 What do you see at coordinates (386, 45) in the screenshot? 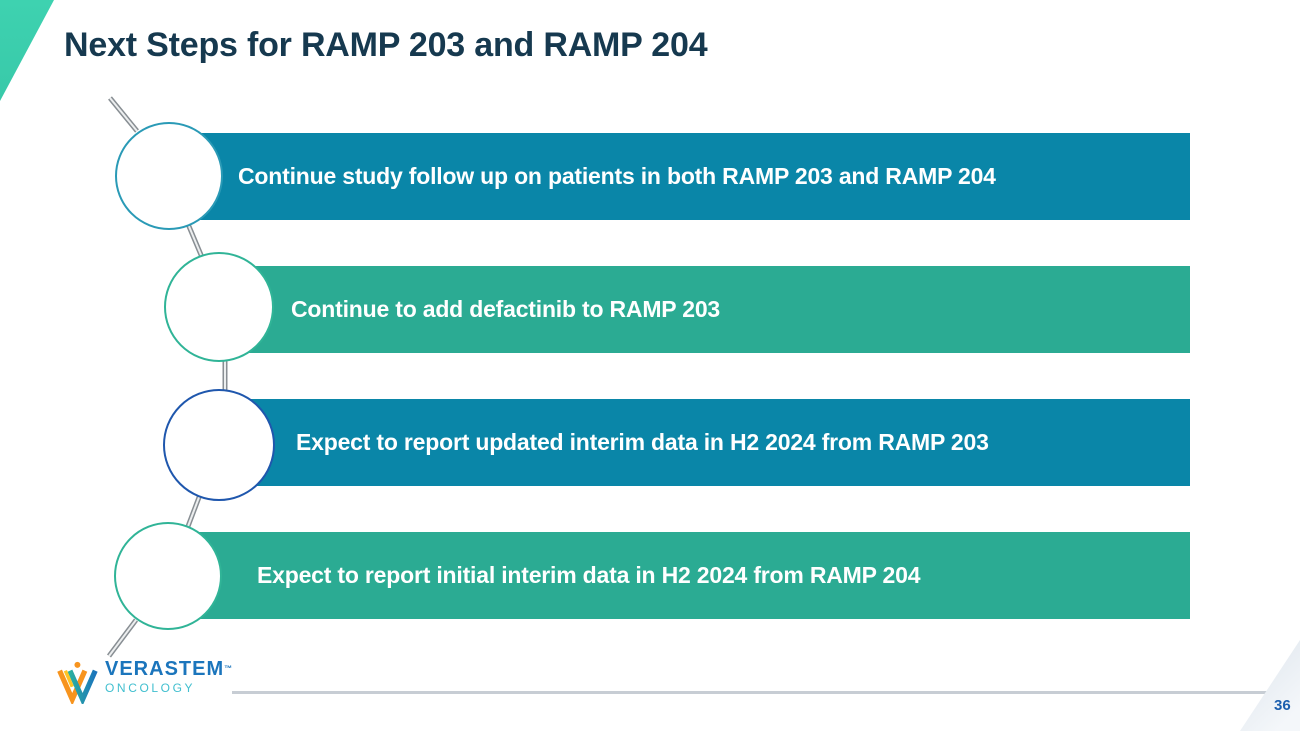
I see `slide-title: Next Steps for RAMP 203 and RAMP 204` at bounding box center [386, 45].